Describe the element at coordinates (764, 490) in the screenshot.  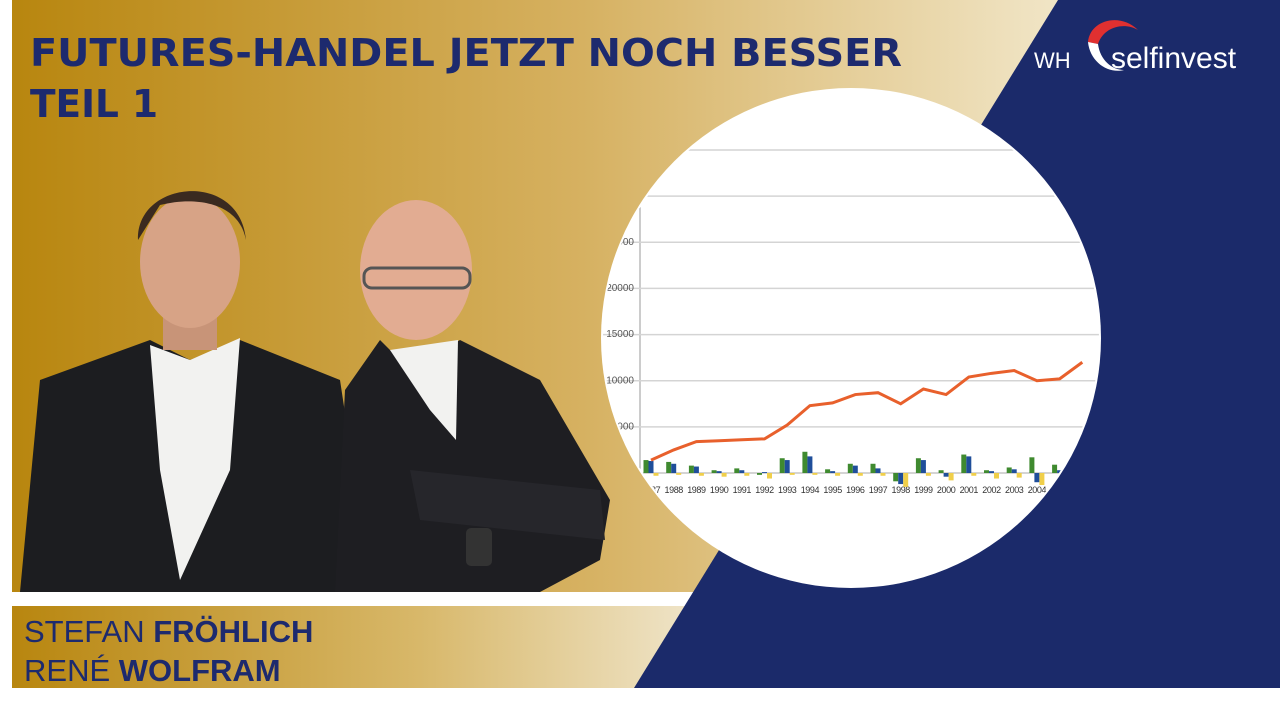
I see `x-tick-label: 1992` at that location.